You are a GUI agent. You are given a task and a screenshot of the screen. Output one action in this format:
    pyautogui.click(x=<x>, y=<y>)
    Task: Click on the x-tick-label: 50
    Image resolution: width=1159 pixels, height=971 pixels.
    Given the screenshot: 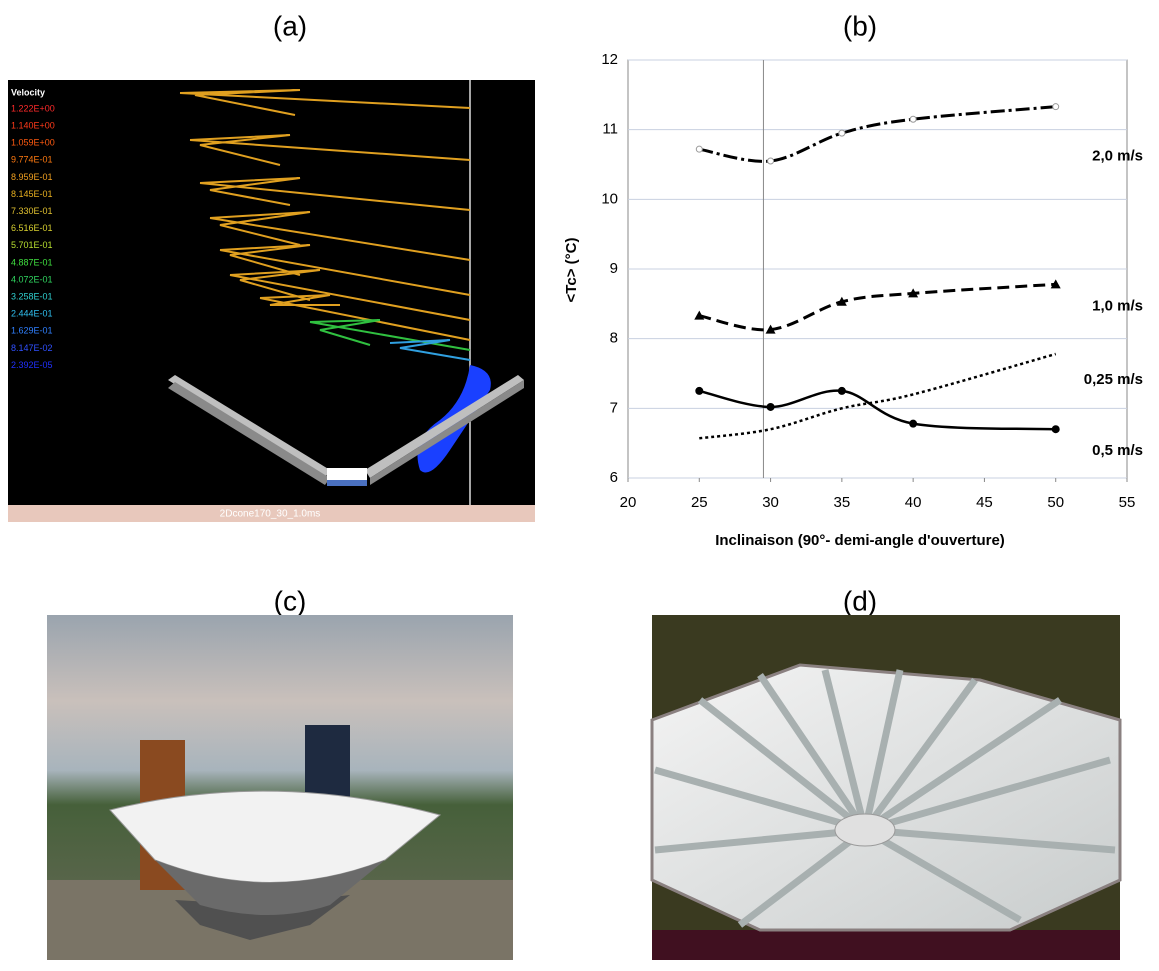 What is the action you would take?
    pyautogui.click(x=1055, y=502)
    